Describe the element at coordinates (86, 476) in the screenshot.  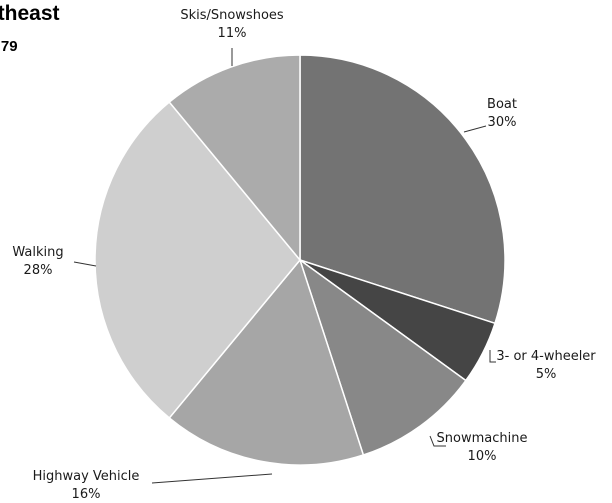
I see `slice-label-highway-vehicle: Highway Vehicle` at that location.